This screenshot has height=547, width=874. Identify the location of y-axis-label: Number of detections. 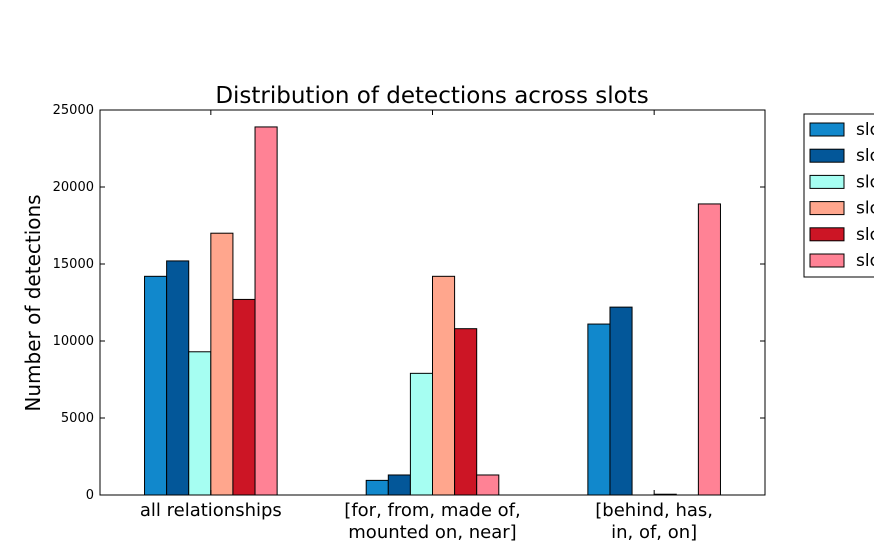
(33, 302).